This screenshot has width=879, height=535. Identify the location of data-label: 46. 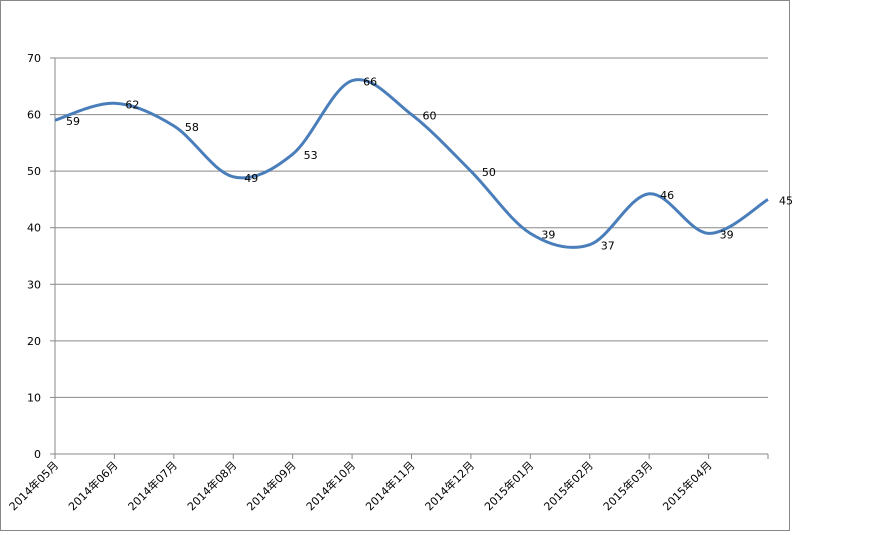
(667, 195).